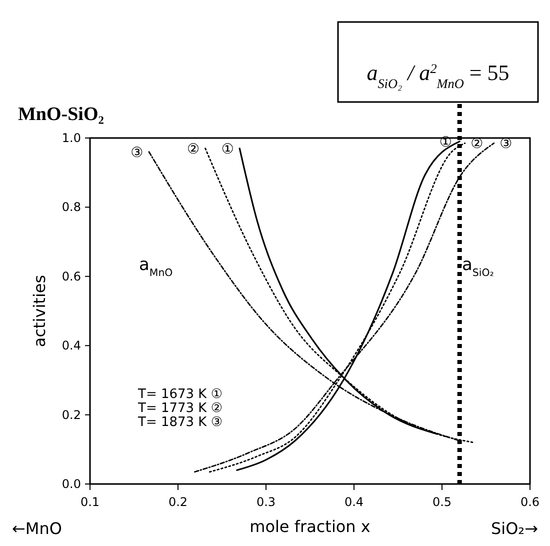 The height and width of the screenshot is (546, 550). I want to click on y-tick-label: 0.4, so click(71, 345).